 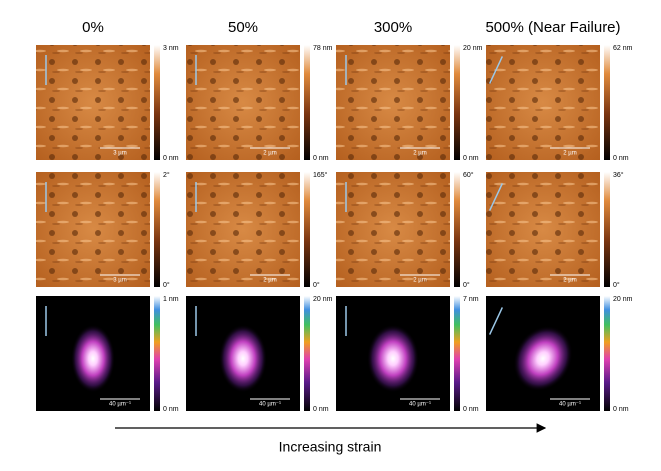 What do you see at coordinates (552, 27) in the screenshot?
I see `column-header: 500% (Near Failure)` at bounding box center [552, 27].